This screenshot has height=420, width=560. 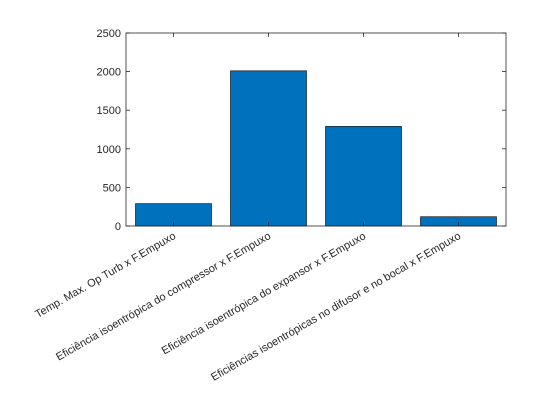 I want to click on y-tick-label: 2500, so click(x=109, y=34).